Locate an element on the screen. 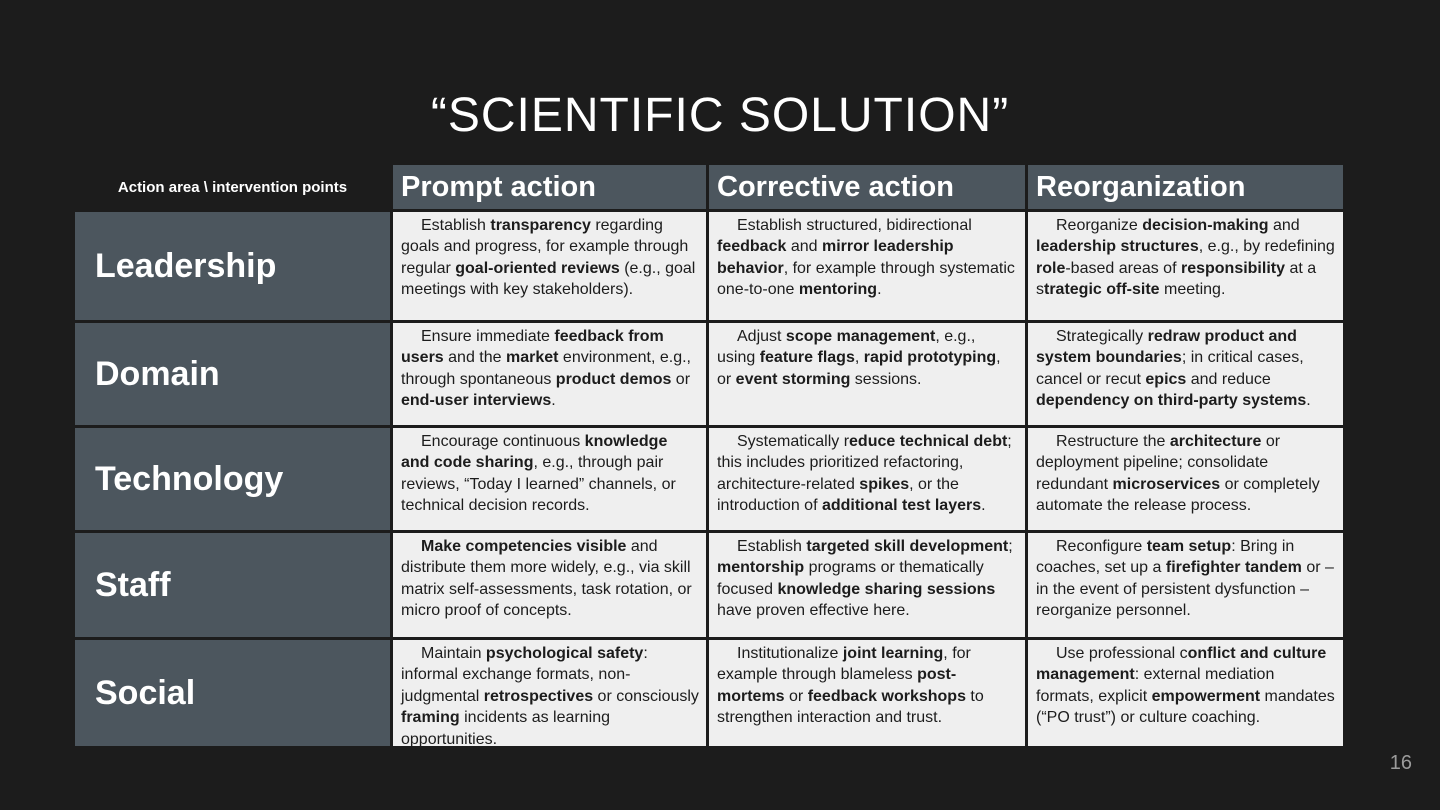  page-title: “SCIENTIFIC SOLUTION” is located at coordinates (720, 115).